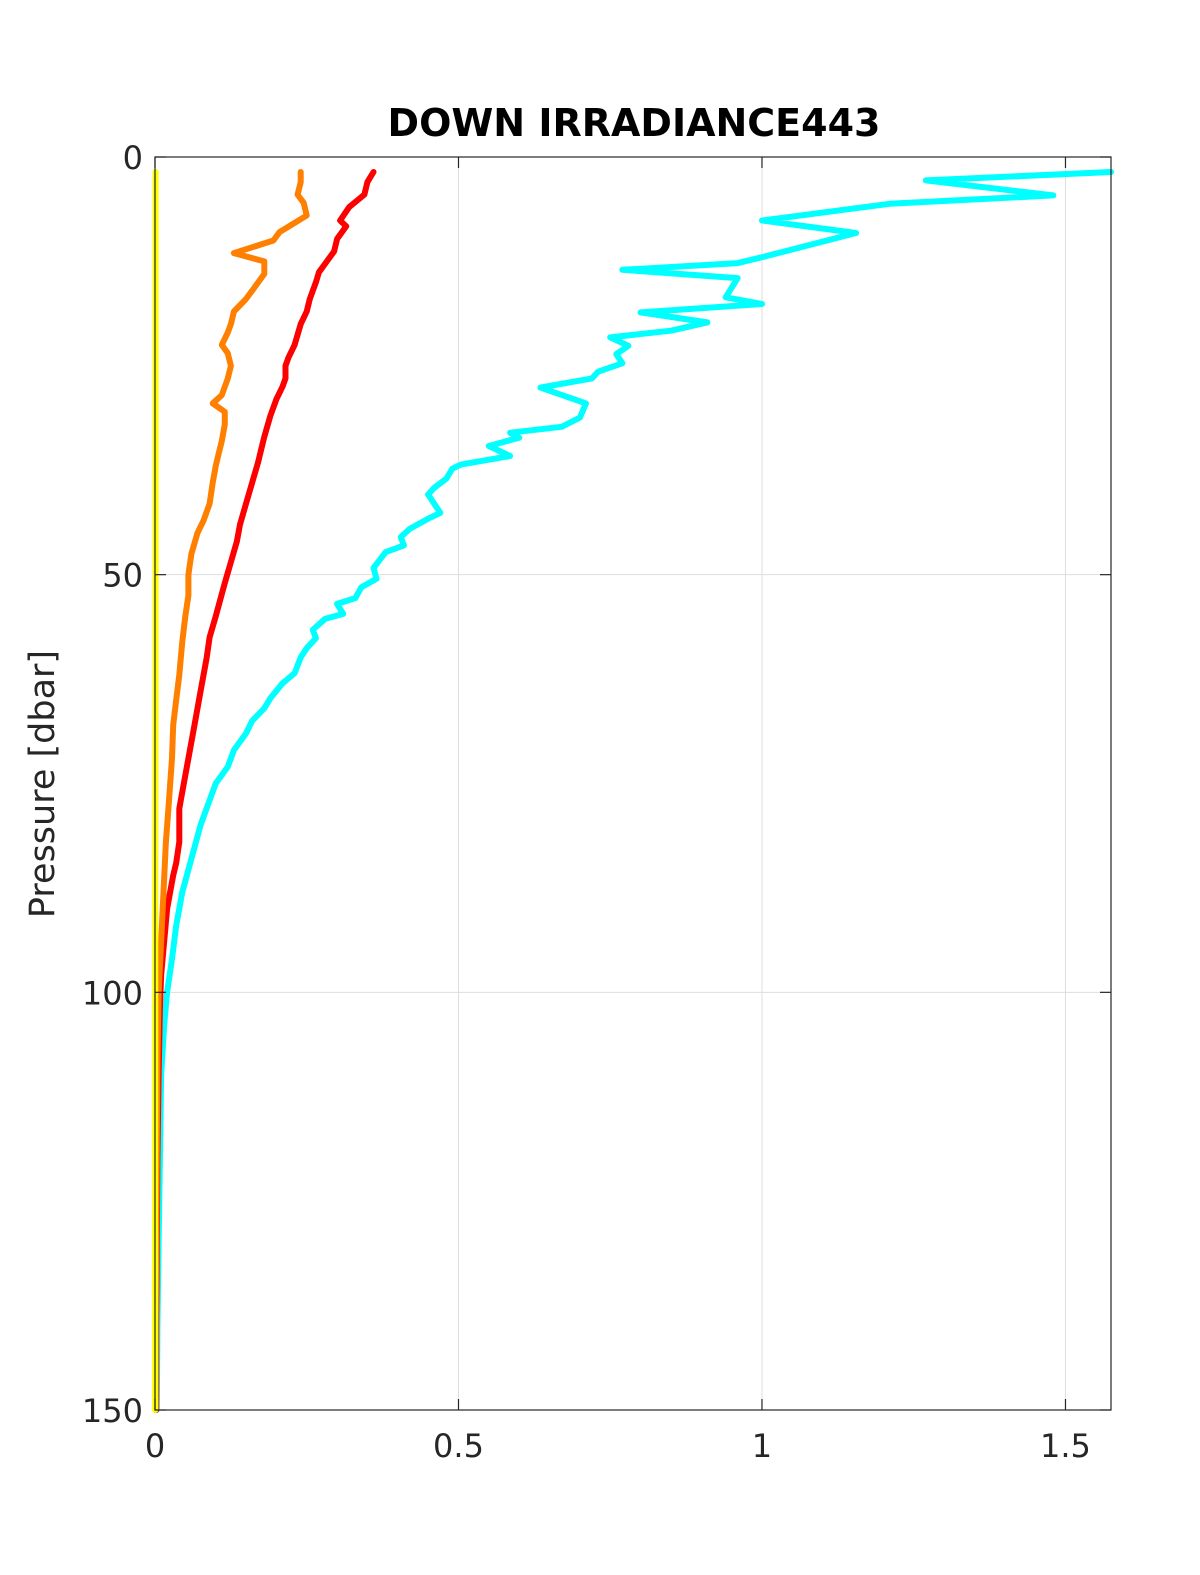 This screenshot has height=1575, width=1200. What do you see at coordinates (112, 784) in the screenshot?
I see `y-tick-labels: 0 50 100 150` at bounding box center [112, 784].